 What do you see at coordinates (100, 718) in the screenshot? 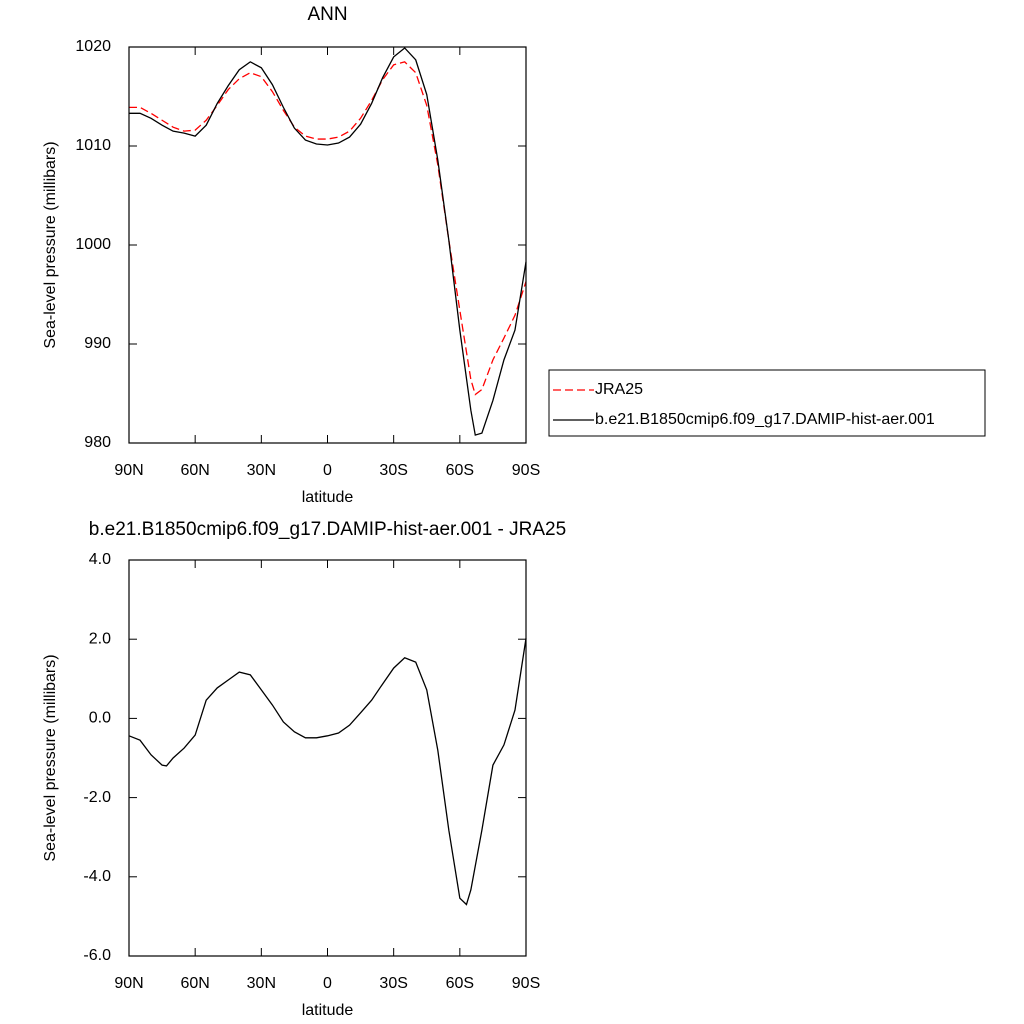
I see `y-tick-label: 0.0` at bounding box center [100, 718].